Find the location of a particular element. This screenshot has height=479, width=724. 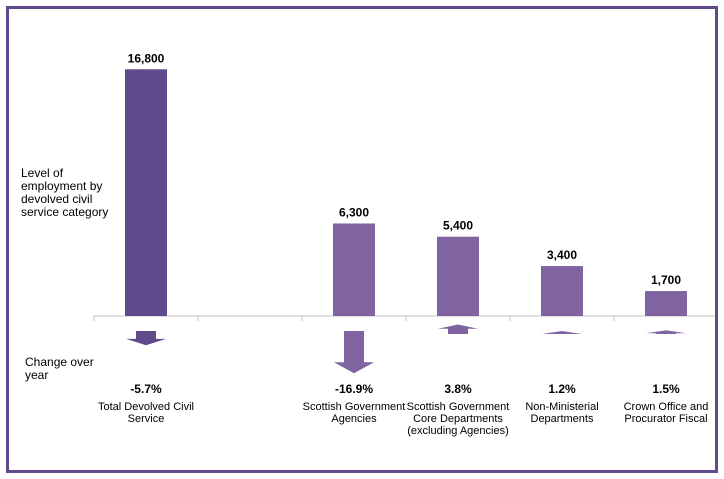

y-axis-label-change: Change over year is located at coordinates (59, 368).